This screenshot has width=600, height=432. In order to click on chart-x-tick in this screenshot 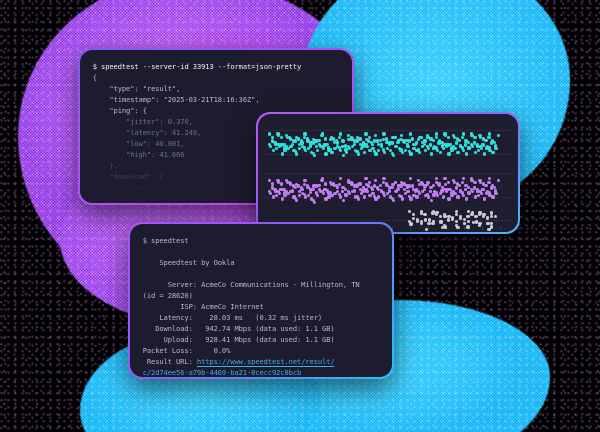, I will do `click(410, 228)`.